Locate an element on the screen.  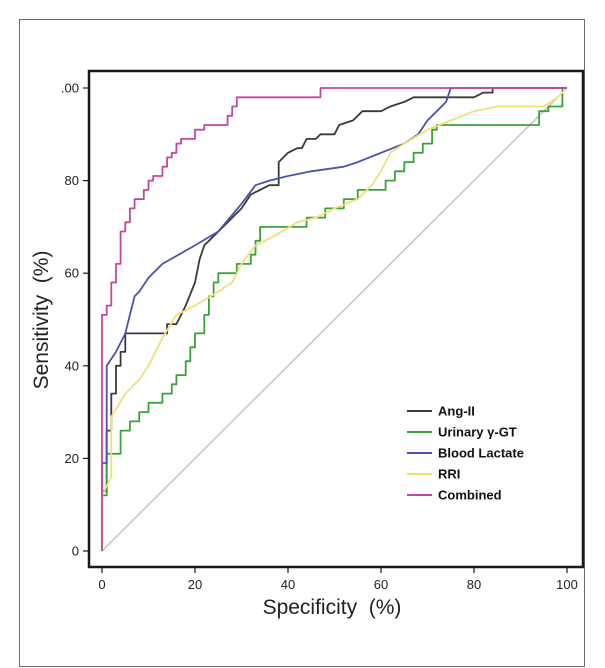
x-tick-label: 100 is located at coordinates (567, 584).